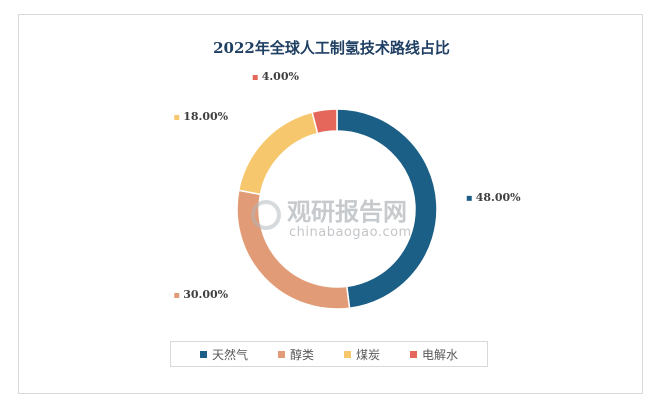 The image size is (663, 412). Describe the element at coordinates (439, 354) in the screenshot. I see `legend-label: 电解水` at that location.